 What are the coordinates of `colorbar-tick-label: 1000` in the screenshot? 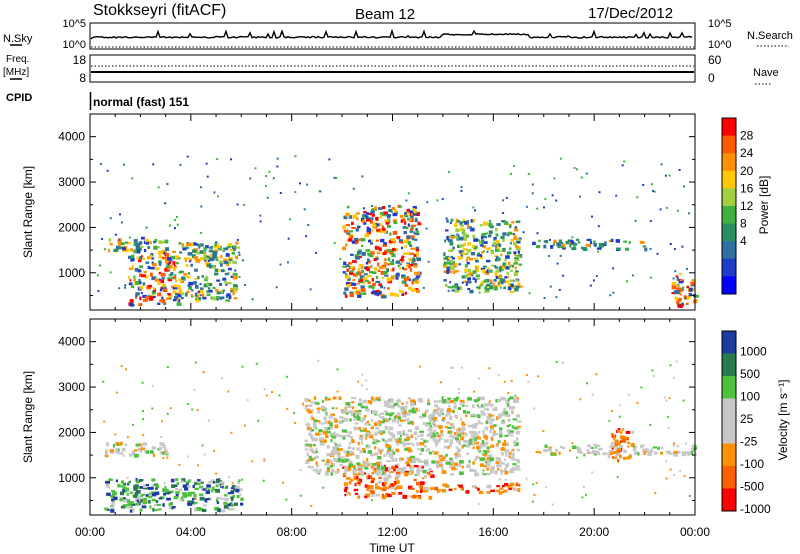 It's located at (753, 351).